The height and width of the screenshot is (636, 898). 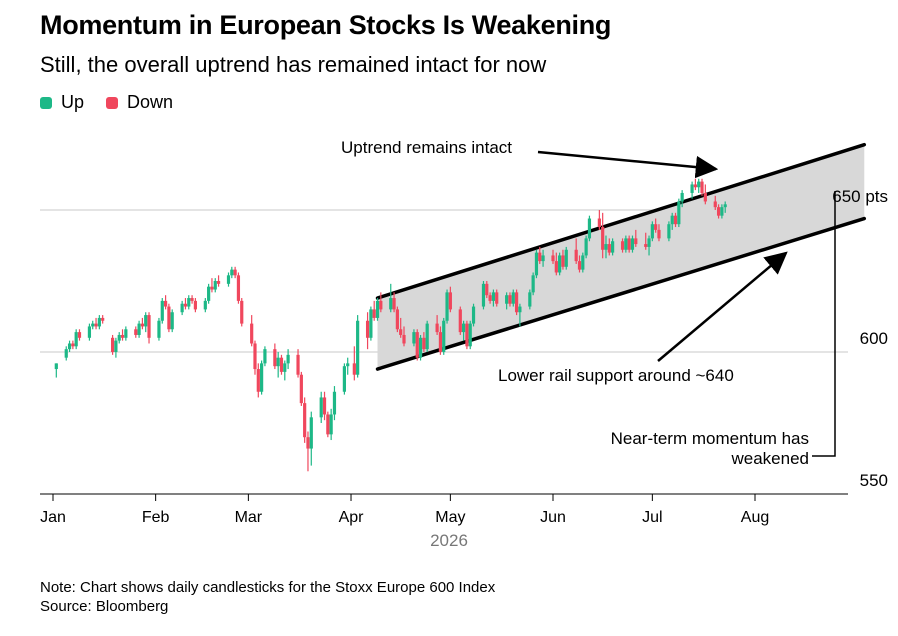 What do you see at coordinates (156, 517) in the screenshot?
I see `x-tick-label-feb: Feb` at bounding box center [156, 517].